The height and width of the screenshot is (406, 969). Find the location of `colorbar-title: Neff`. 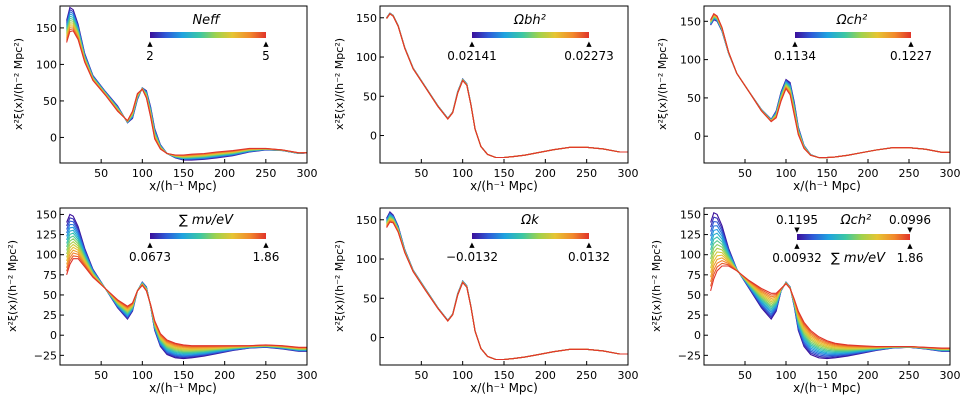

colorbar-title: Neff is located at coordinates (206, 20).